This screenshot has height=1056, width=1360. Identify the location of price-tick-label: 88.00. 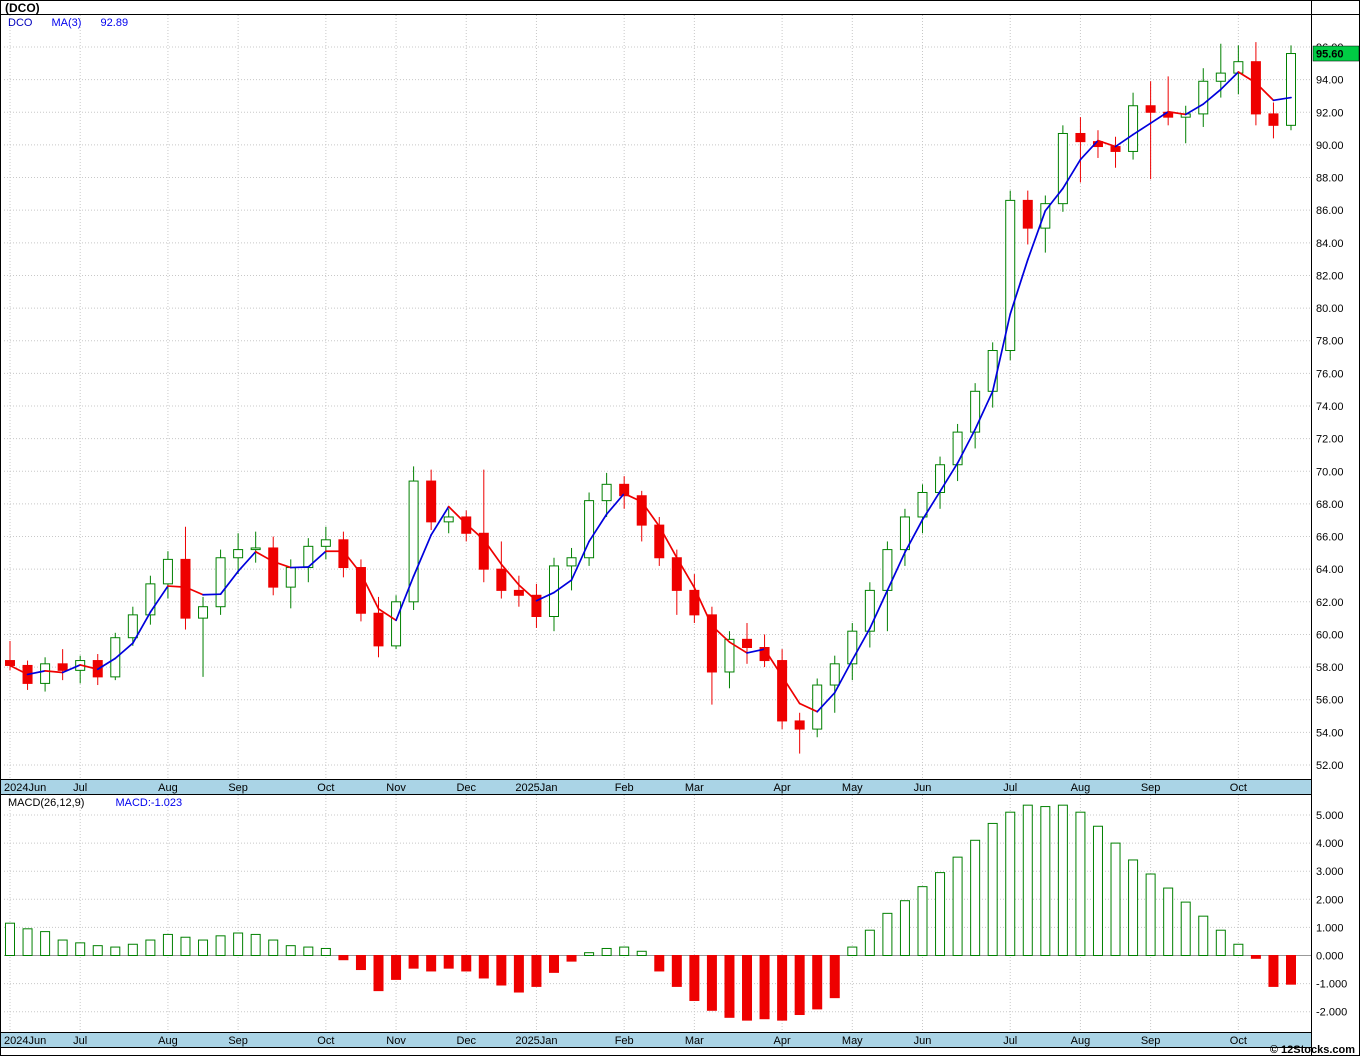
(1330, 179).